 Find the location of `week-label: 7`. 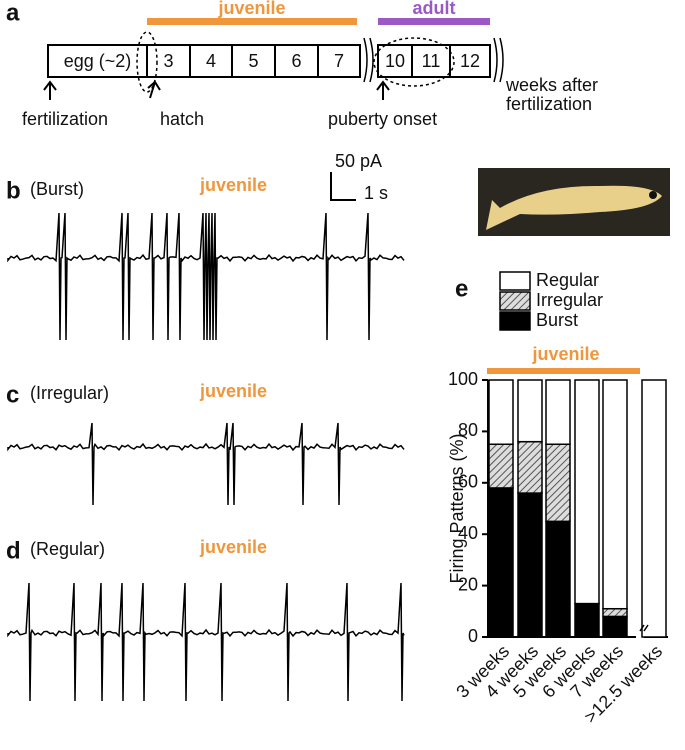

week-label: 7 is located at coordinates (339, 61).